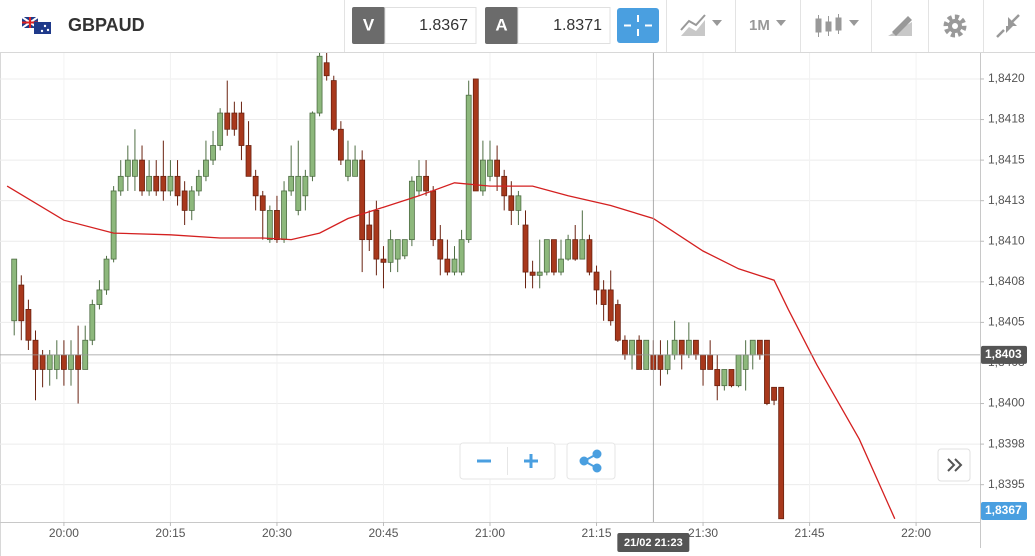 This screenshot has height=556, width=1035. I want to click on bid-price: 1.8367, so click(443, 25).